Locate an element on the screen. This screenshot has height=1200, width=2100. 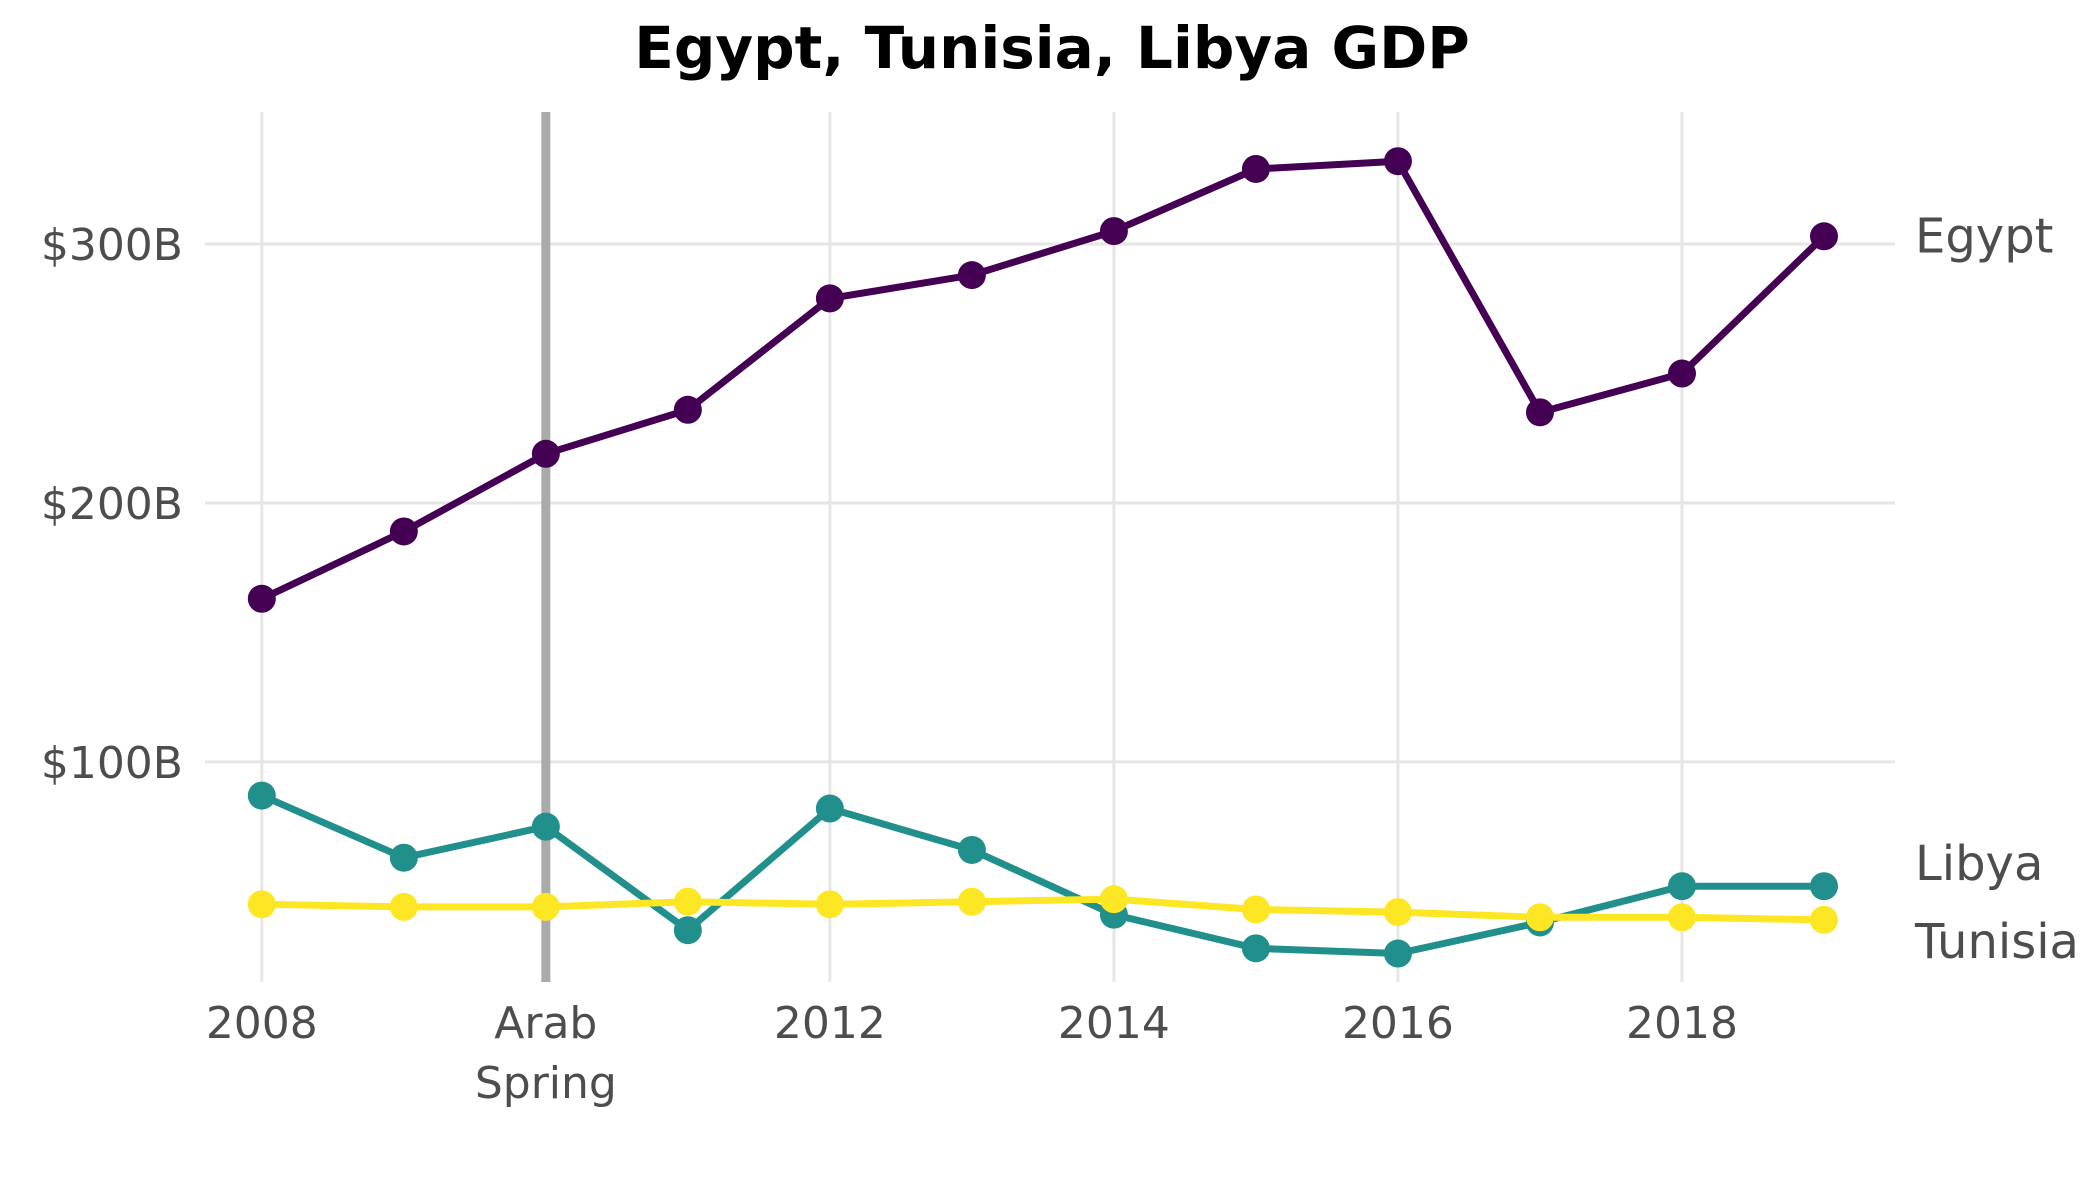
point-egypt-2013 is located at coordinates (971, 275).